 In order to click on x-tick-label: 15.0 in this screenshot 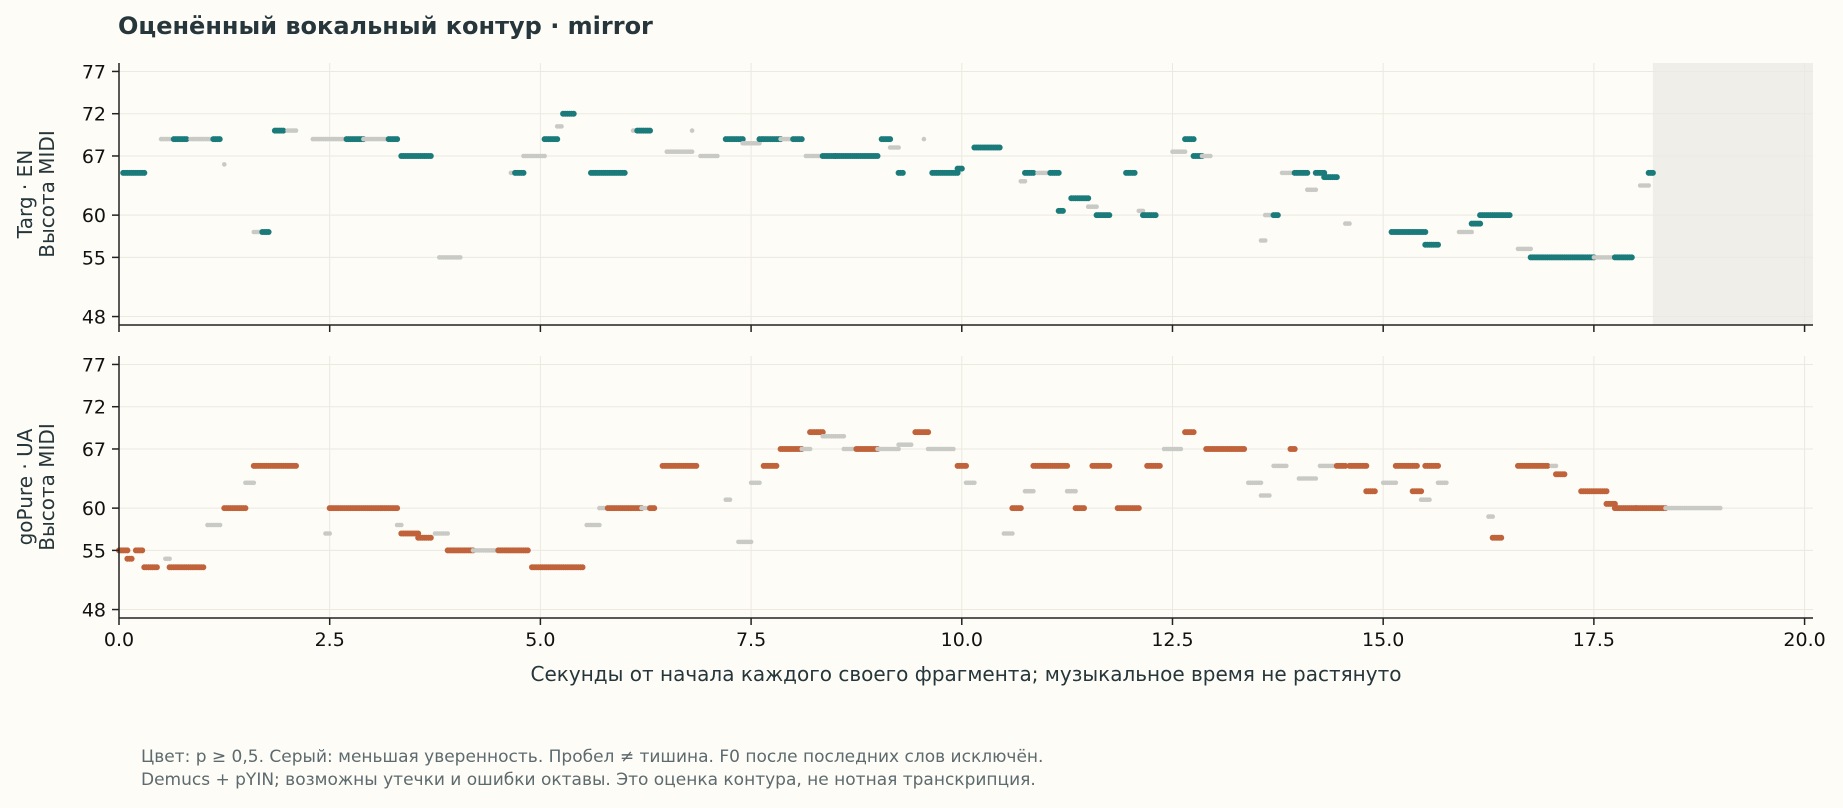, I will do `click(1383, 640)`.